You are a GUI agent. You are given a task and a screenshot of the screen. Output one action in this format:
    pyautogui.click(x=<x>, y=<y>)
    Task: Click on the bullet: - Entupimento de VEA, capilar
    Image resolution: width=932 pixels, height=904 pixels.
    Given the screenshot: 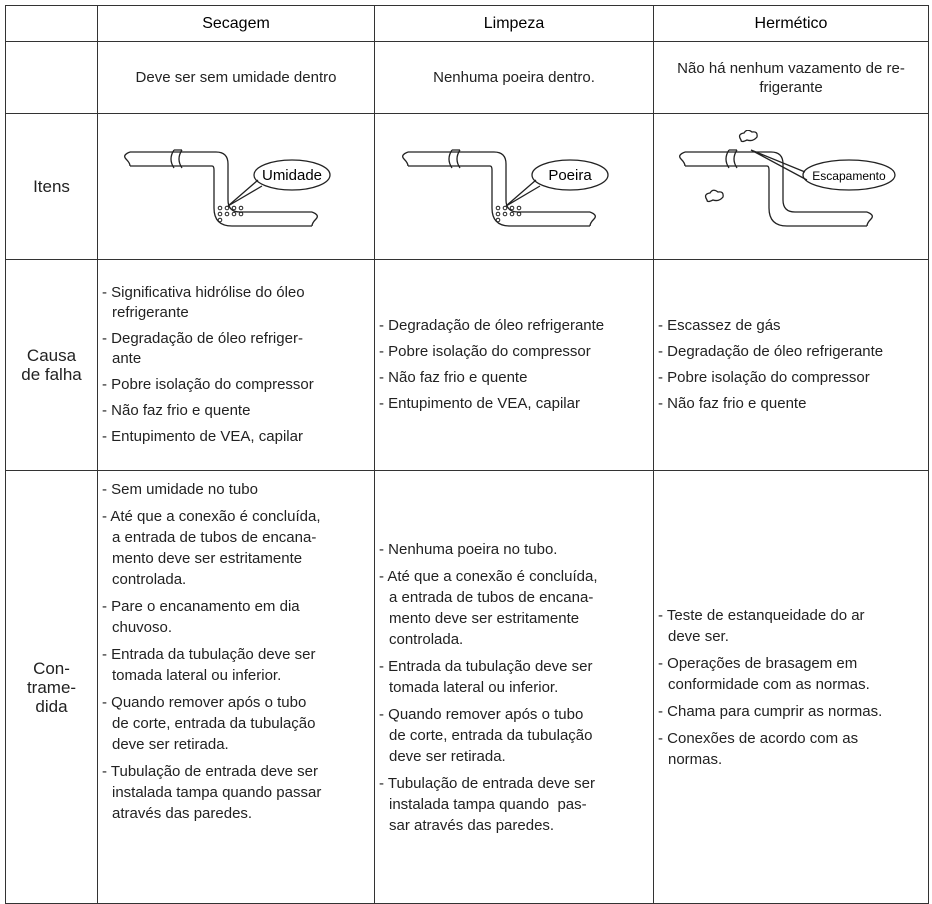 What is the action you would take?
    pyautogui.click(x=236, y=437)
    